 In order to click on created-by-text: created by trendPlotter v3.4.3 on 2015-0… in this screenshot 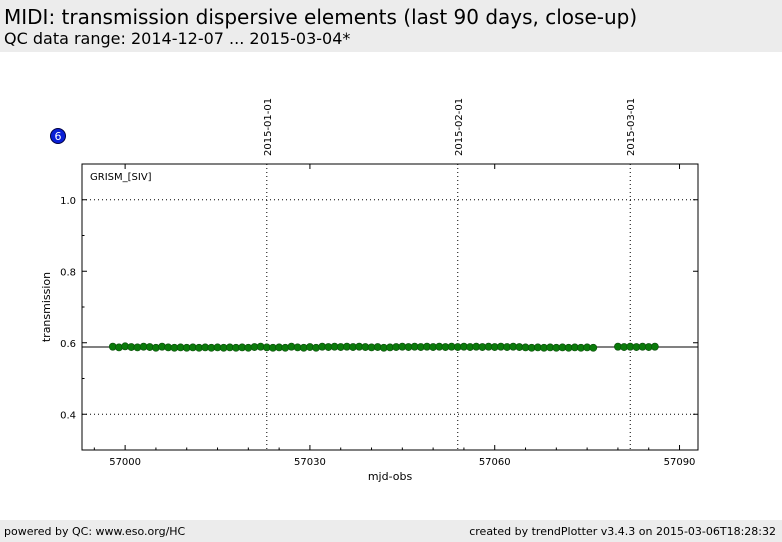, I will do `click(622, 531)`.